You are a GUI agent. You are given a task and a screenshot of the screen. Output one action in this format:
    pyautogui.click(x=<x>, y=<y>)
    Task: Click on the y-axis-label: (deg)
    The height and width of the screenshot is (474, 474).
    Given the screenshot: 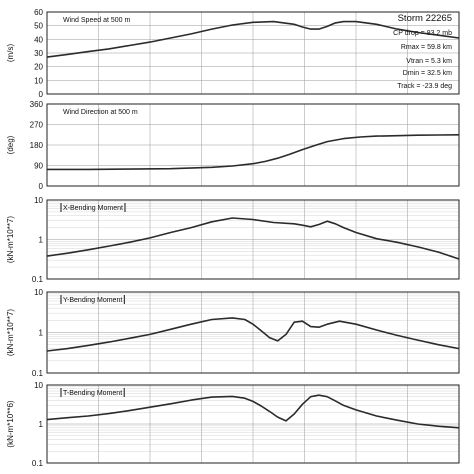 What is the action you would take?
    pyautogui.click(x=10, y=144)
    